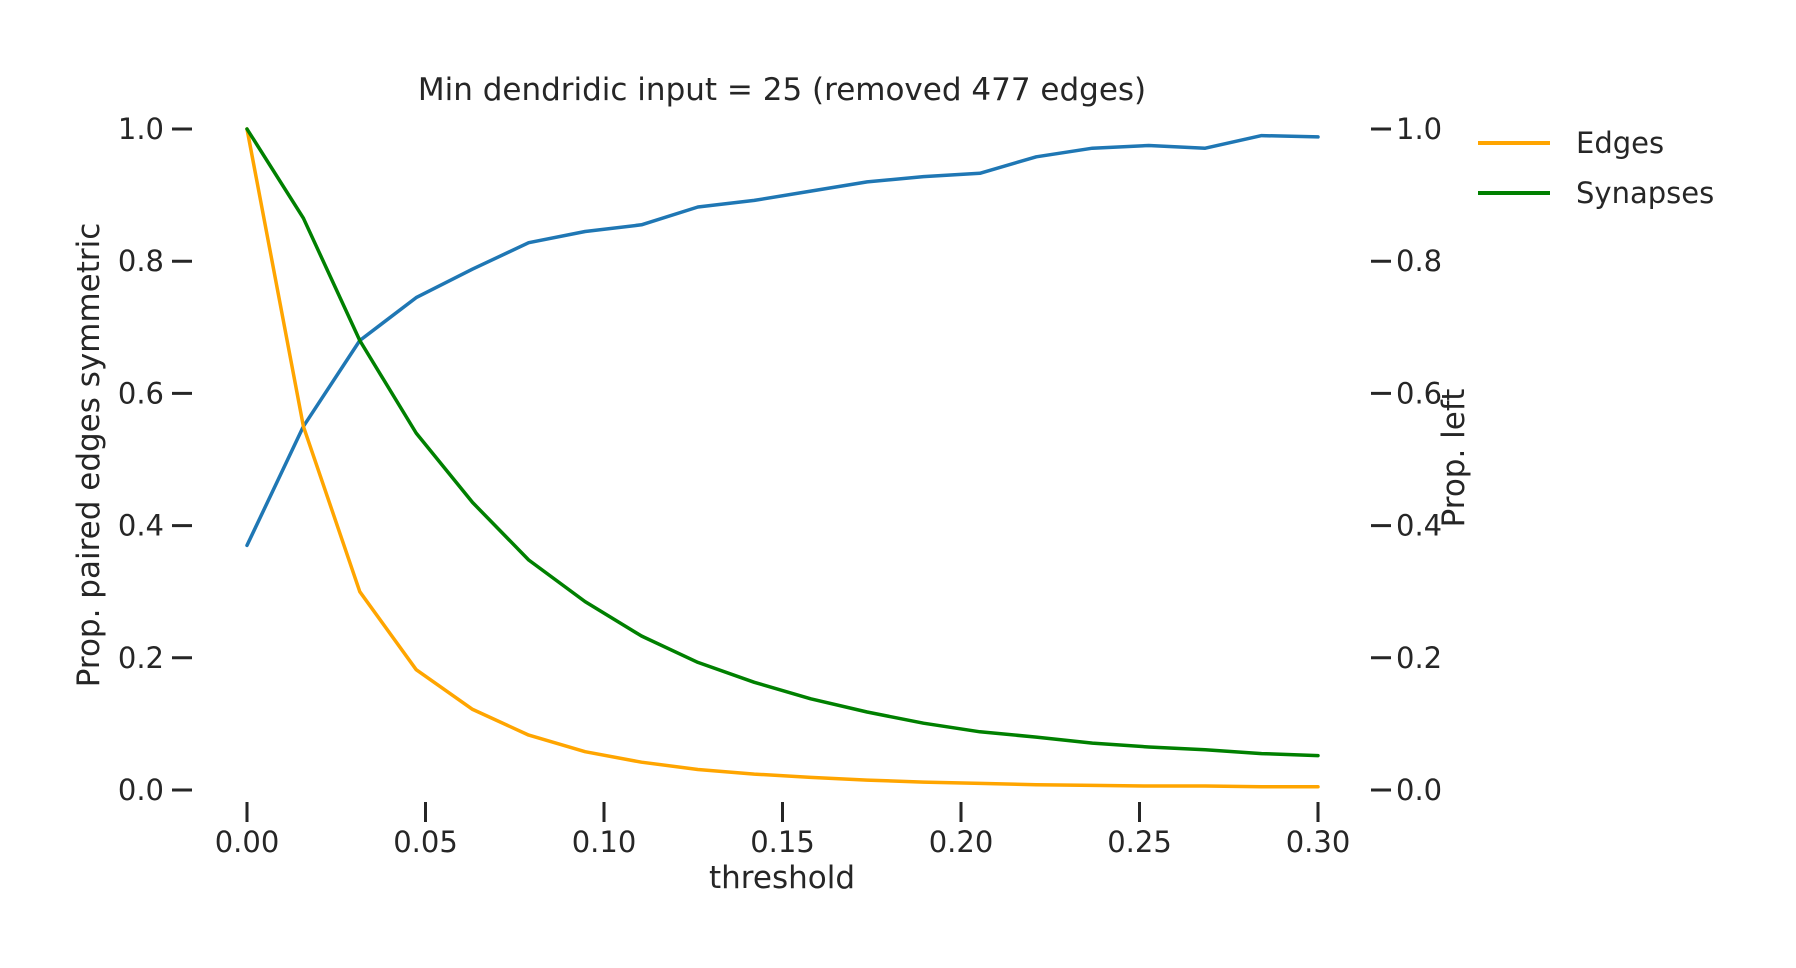  What do you see at coordinates (425, 842) in the screenshot?
I see `x-tick-label: 0.05` at bounding box center [425, 842].